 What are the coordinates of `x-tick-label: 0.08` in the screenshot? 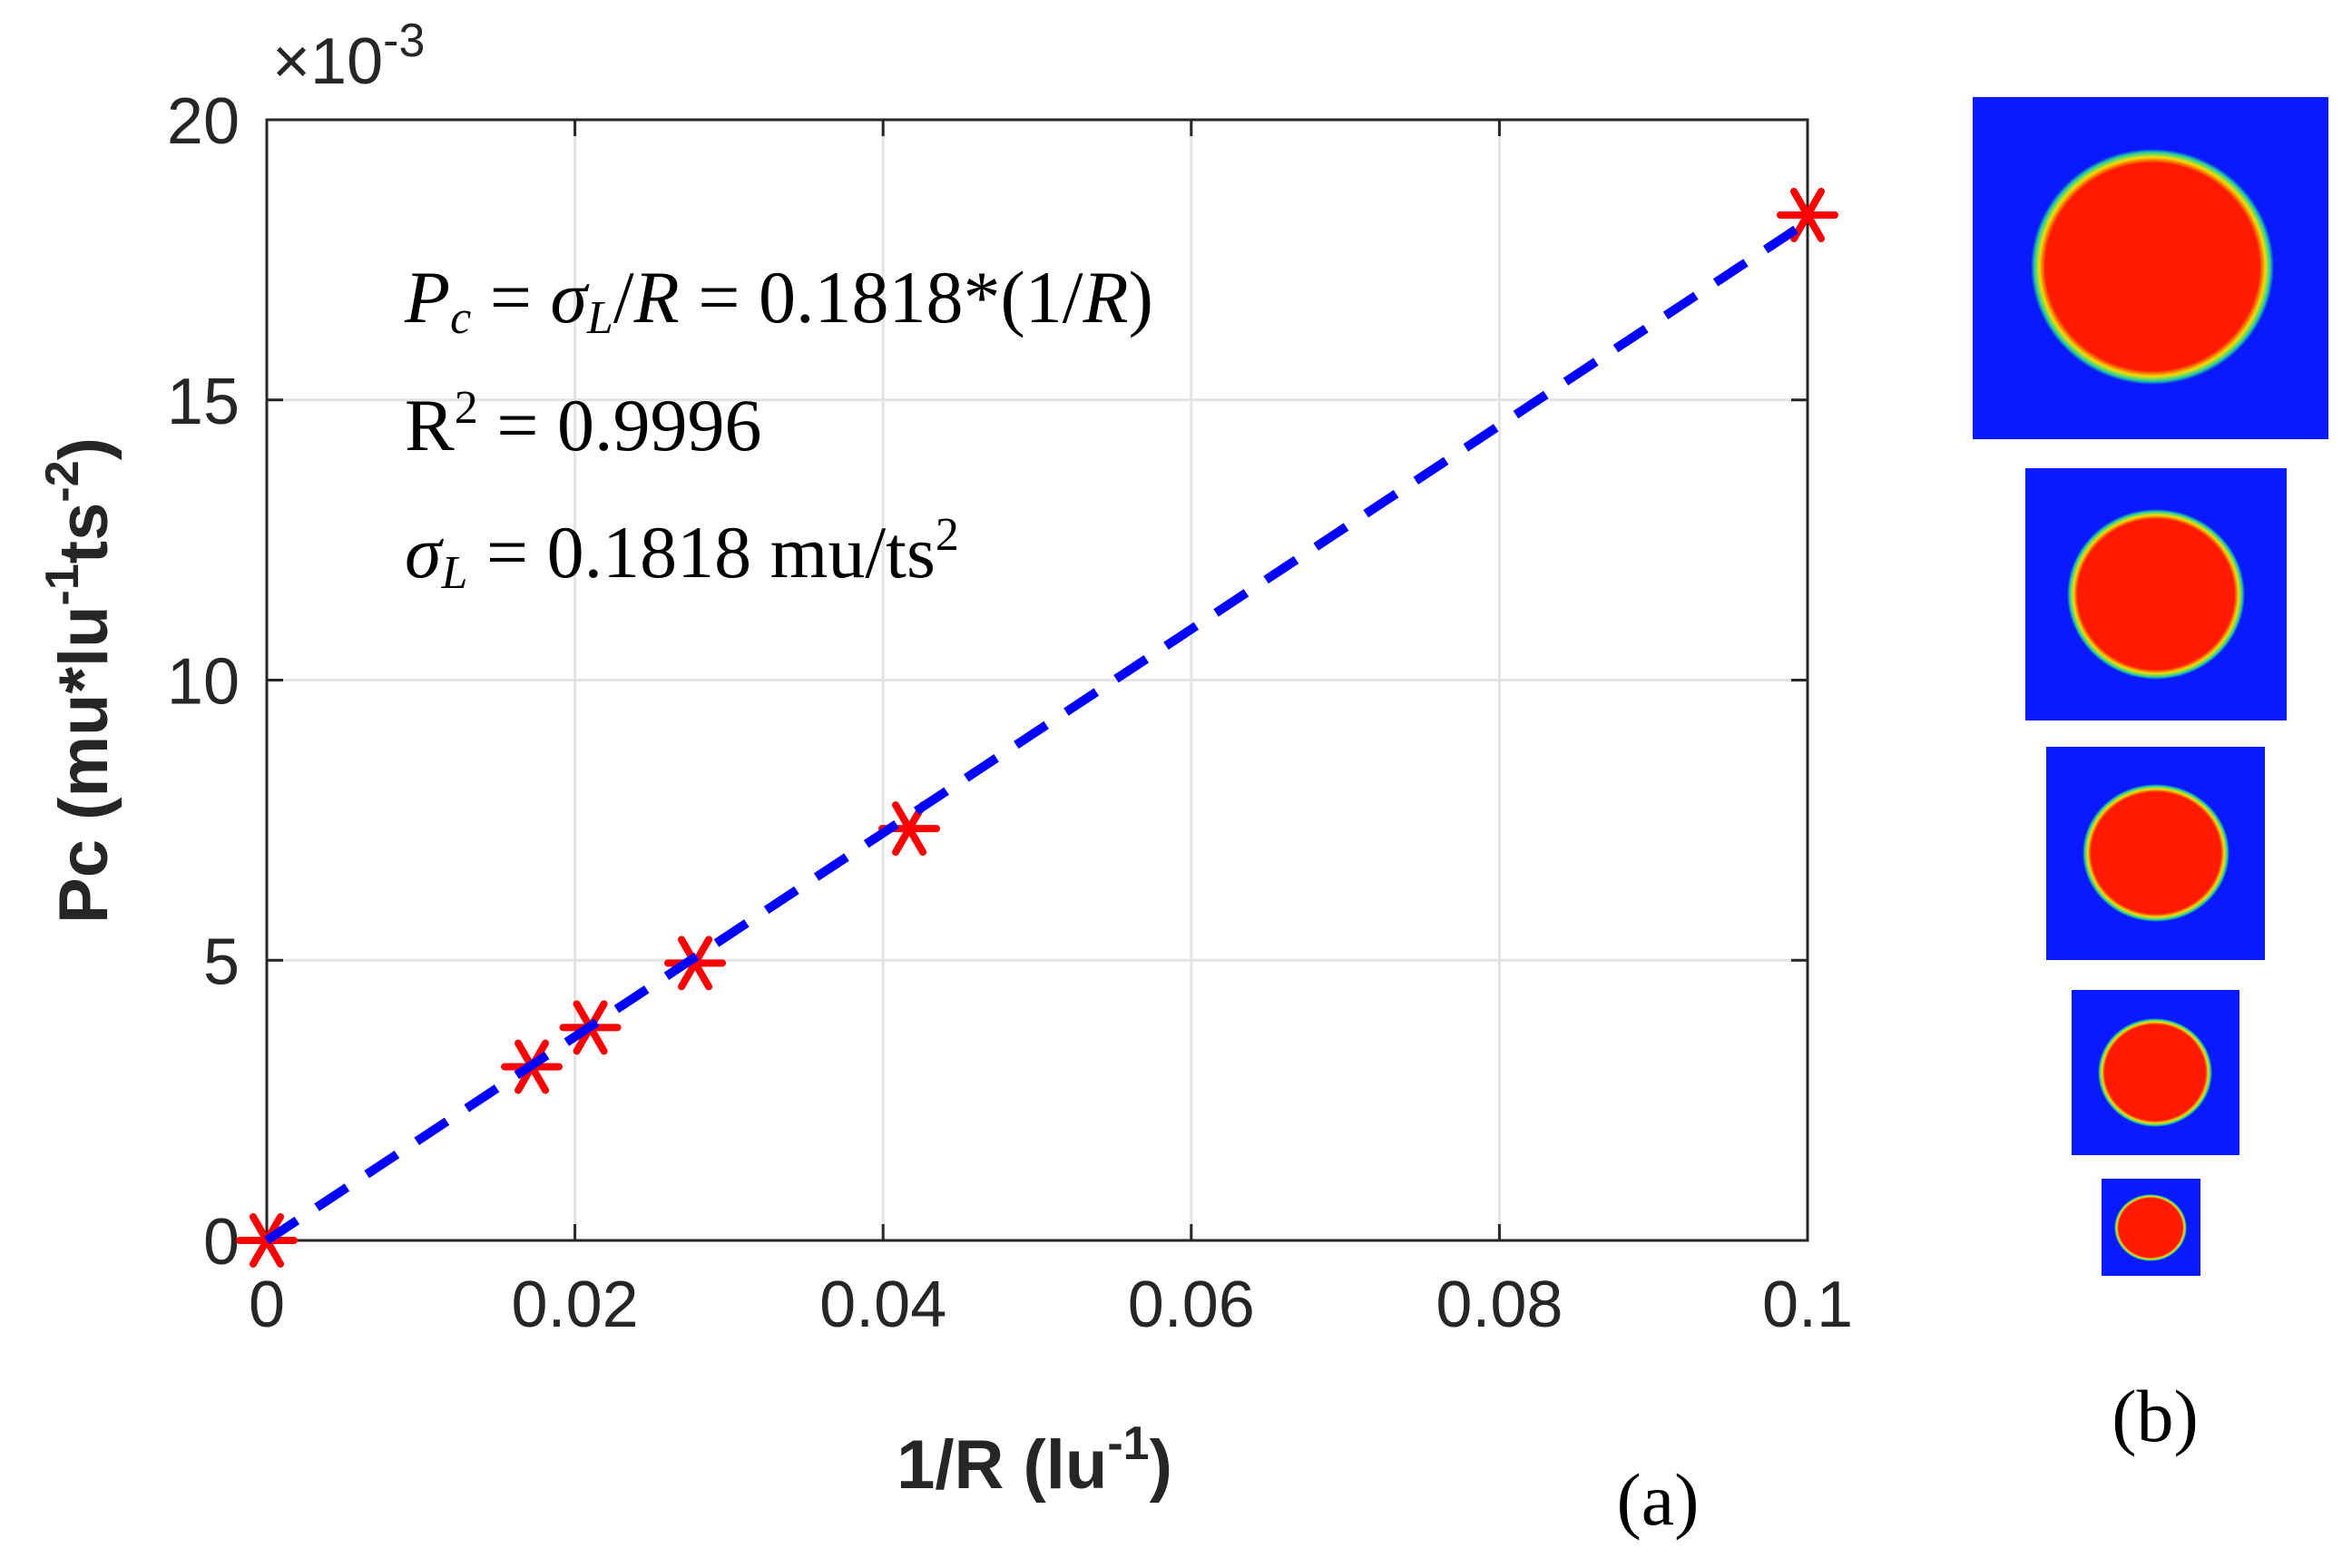 It's located at (1499, 1305).